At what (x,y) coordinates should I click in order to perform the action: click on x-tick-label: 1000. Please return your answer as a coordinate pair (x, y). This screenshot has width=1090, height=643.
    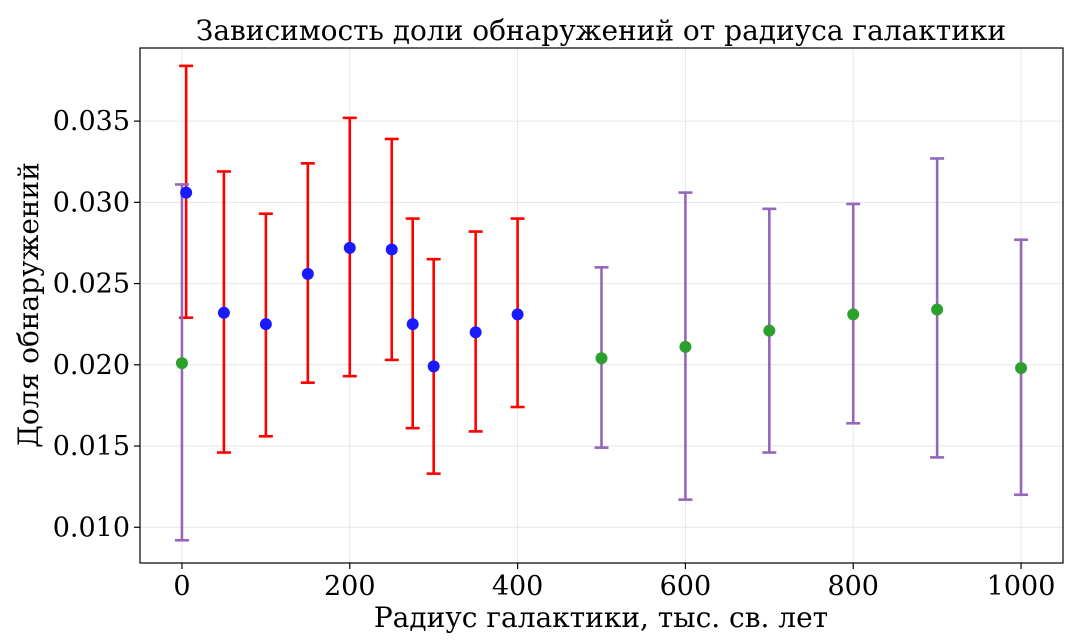
    Looking at the image, I should click on (1021, 586).